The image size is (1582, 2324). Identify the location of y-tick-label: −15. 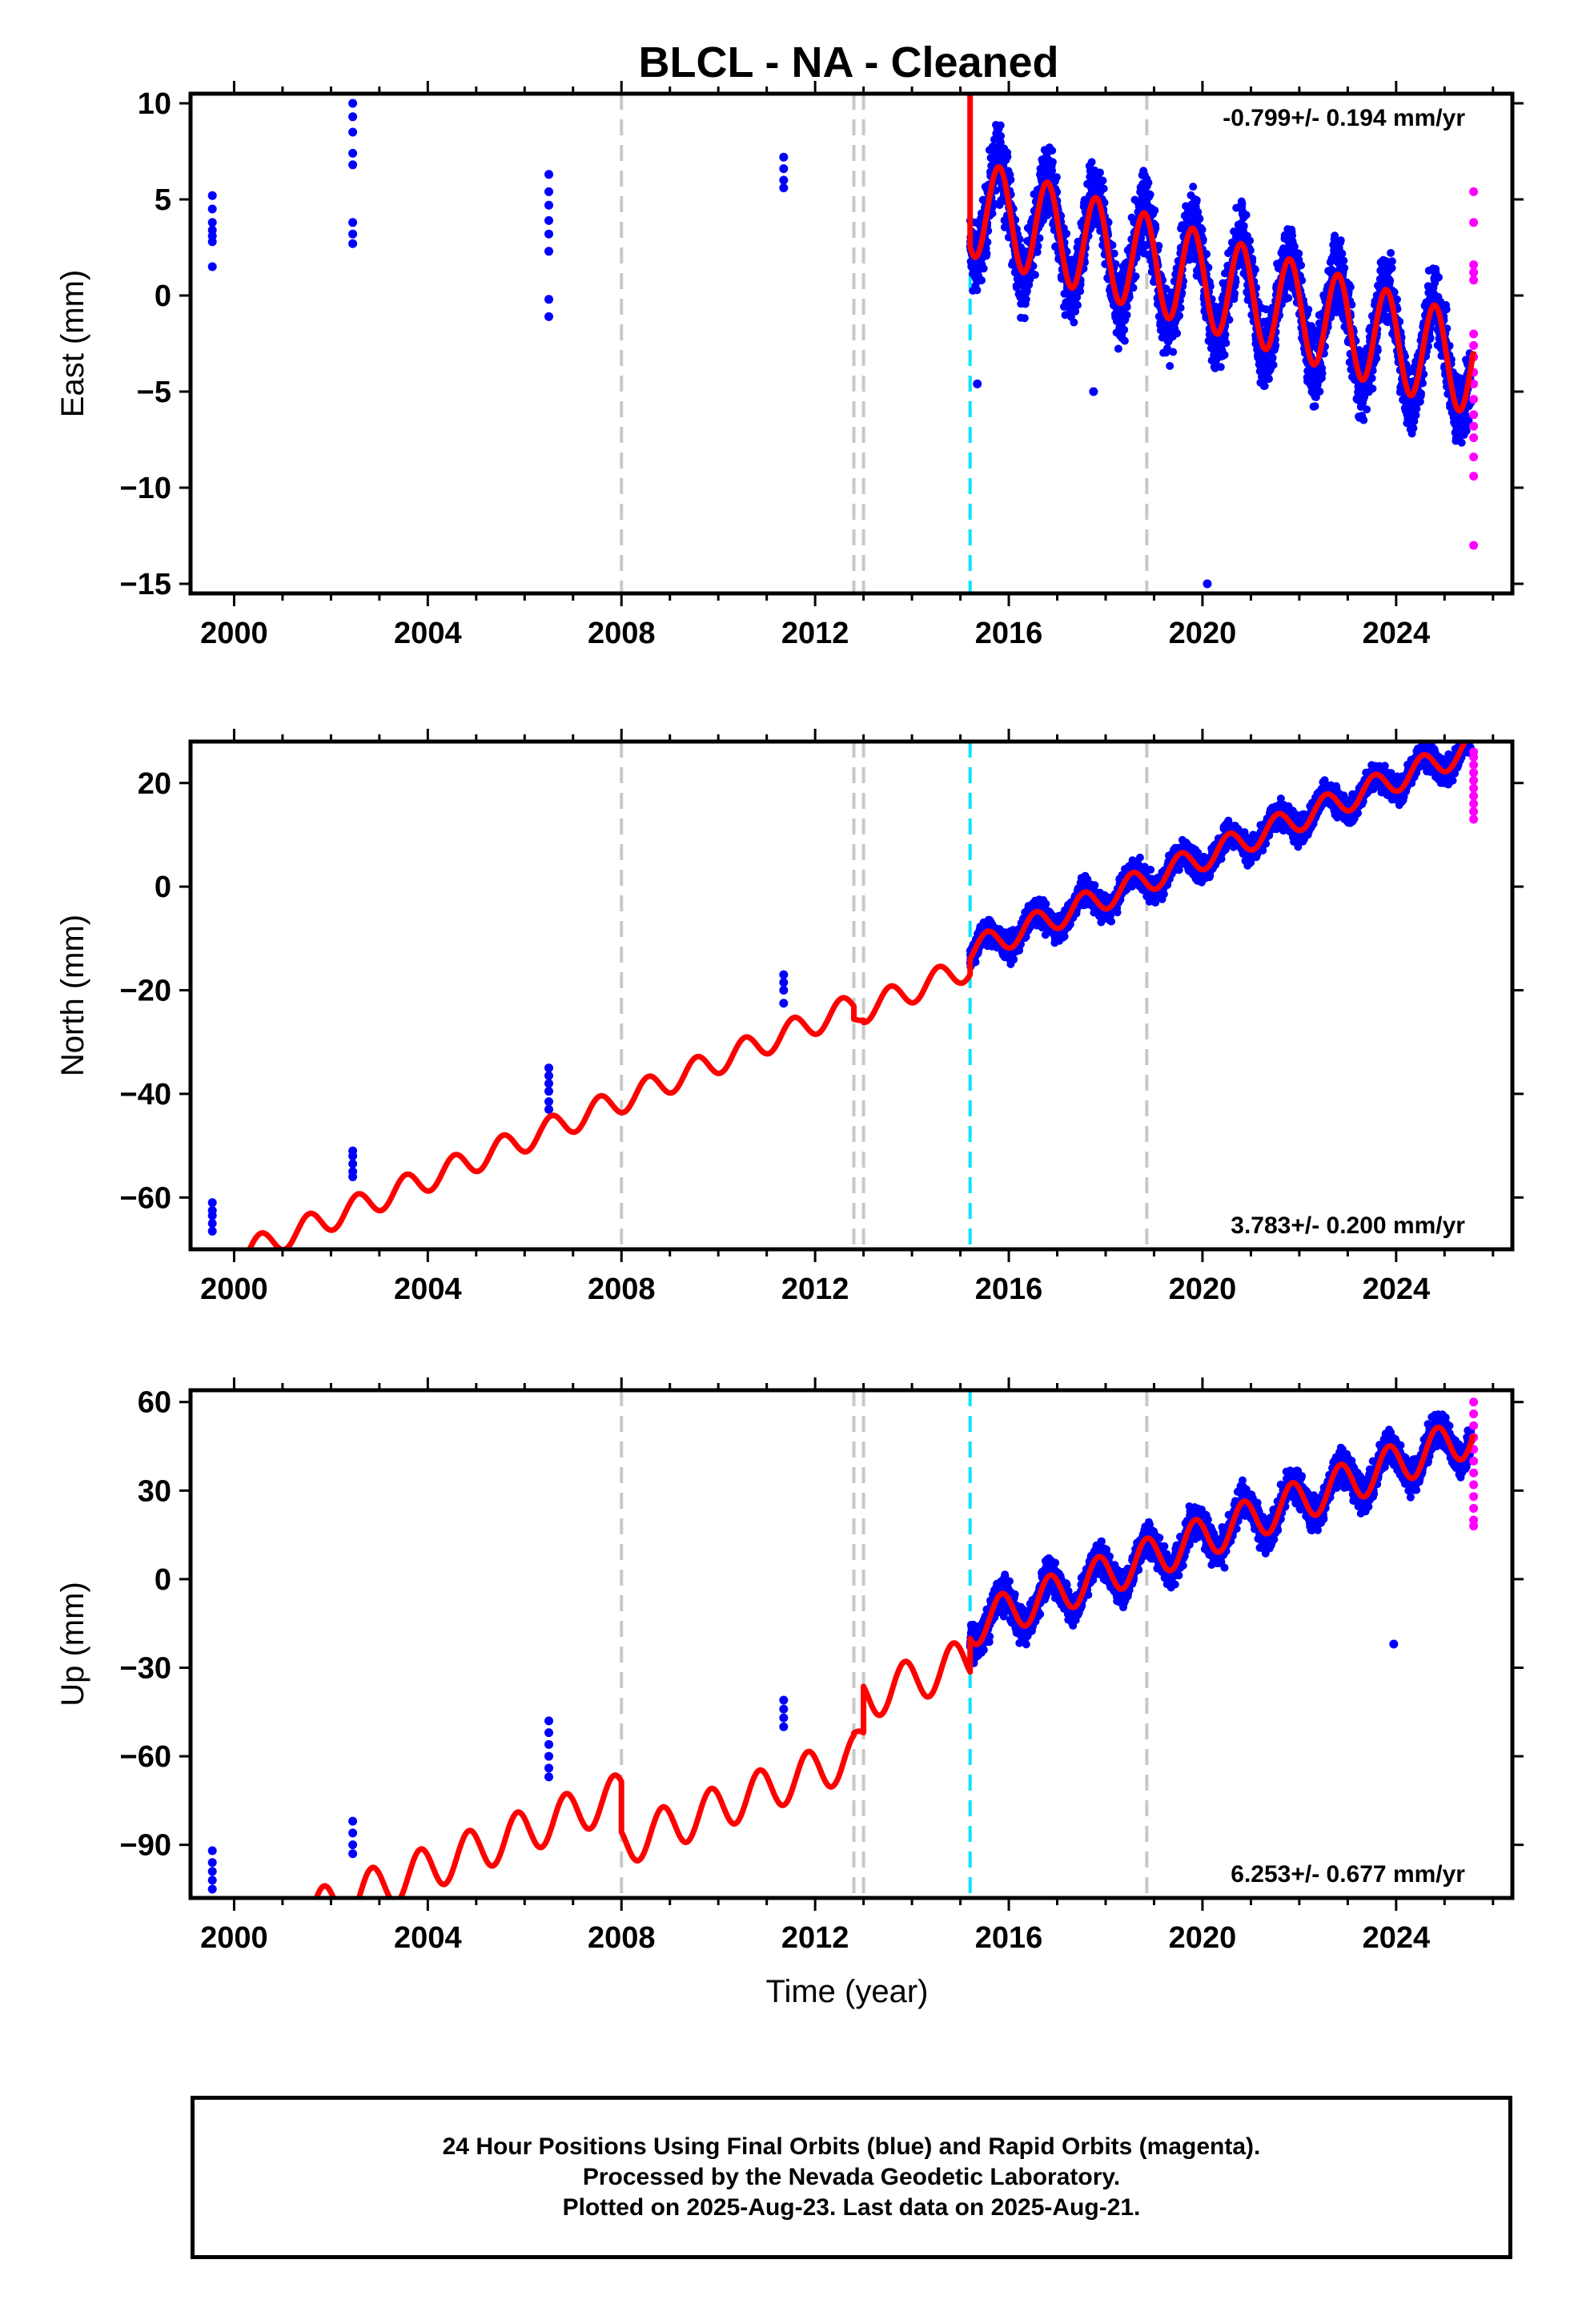
(145, 584).